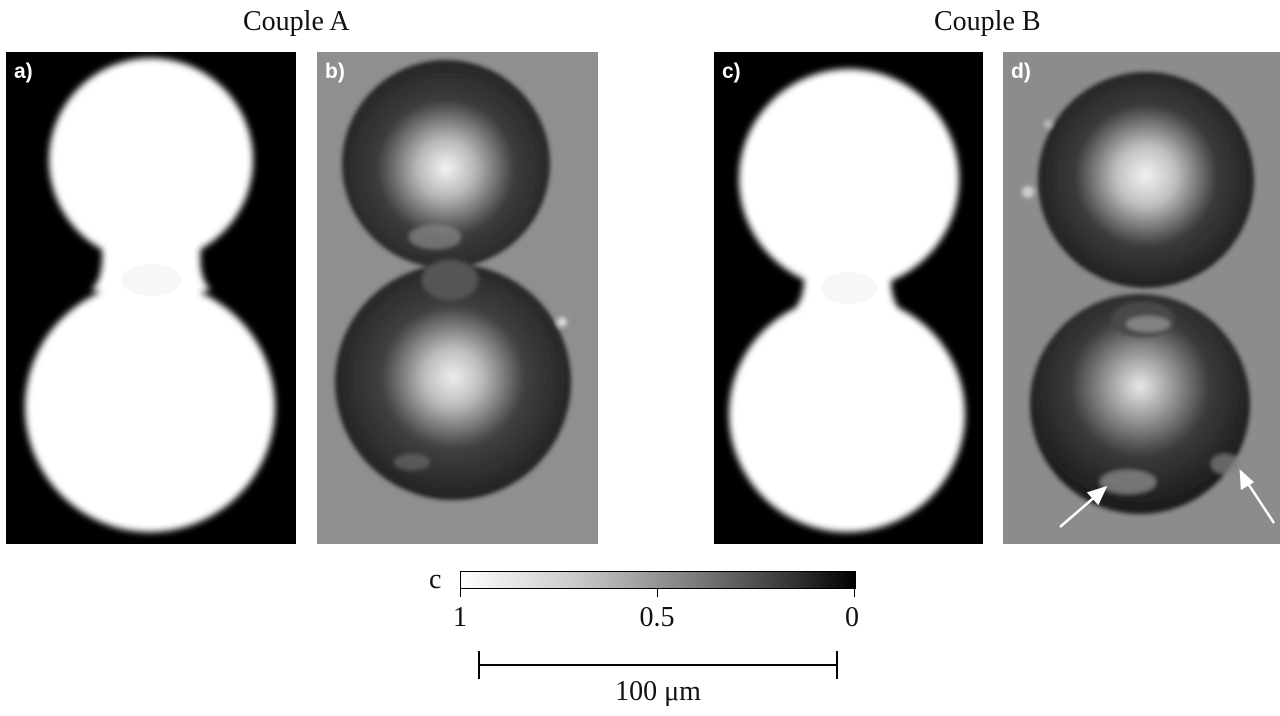 This screenshot has width=1280, height=716. What do you see at coordinates (150, 407) in the screenshot?
I see `panel-a-lower-particle` at bounding box center [150, 407].